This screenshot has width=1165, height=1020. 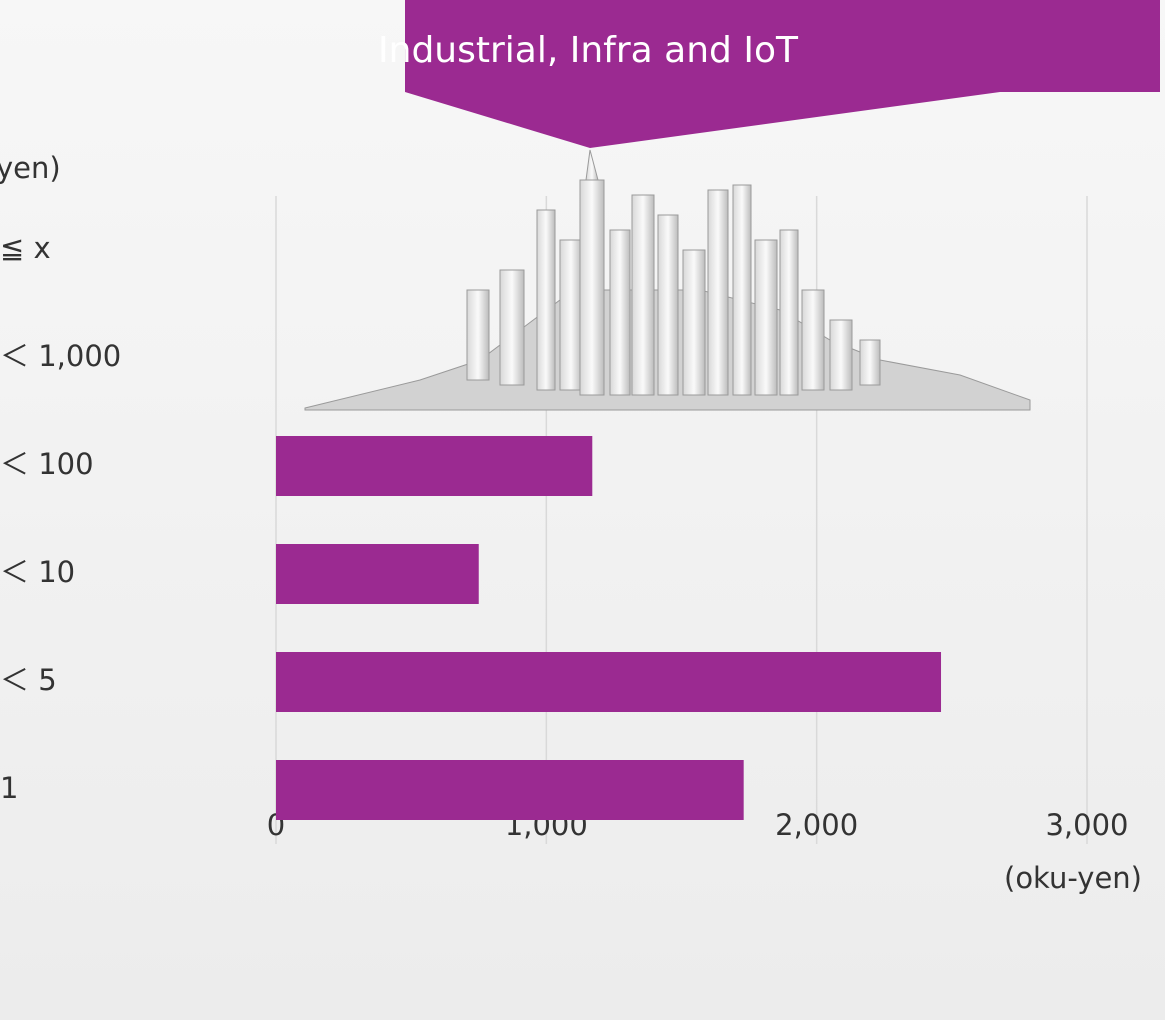 What do you see at coordinates (60, 356) in the screenshot?
I see `y-tick-label: ＜ 1,000` at bounding box center [60, 356].